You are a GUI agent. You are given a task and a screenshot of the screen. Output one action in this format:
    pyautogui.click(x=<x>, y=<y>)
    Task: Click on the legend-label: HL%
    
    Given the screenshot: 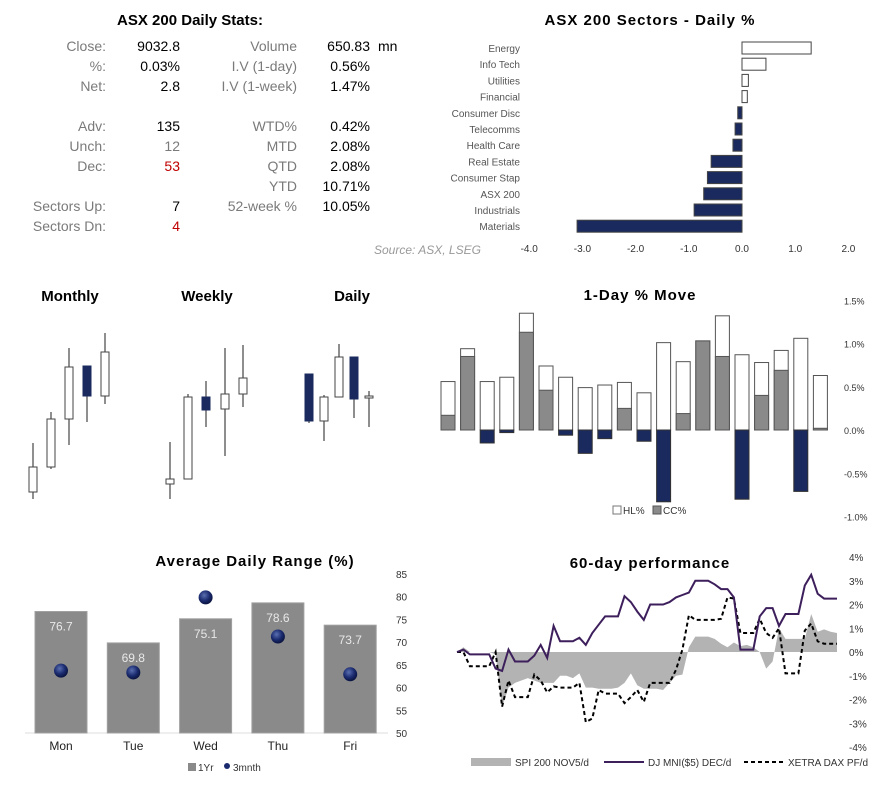 What is the action you would take?
    pyautogui.click(x=634, y=511)
    